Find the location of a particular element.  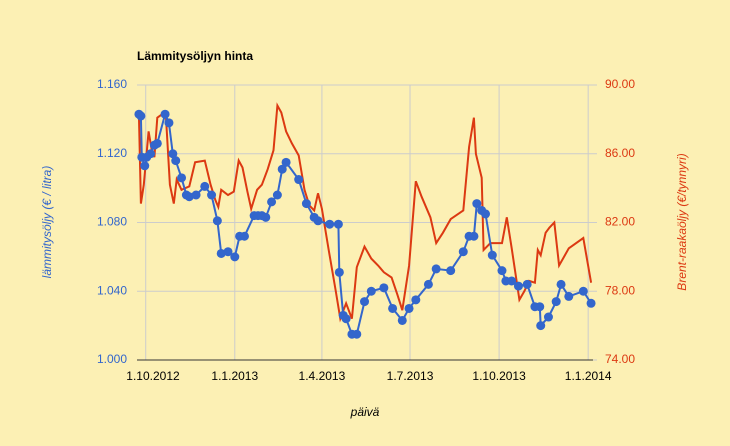

x-tick-label: 1.1.2013 is located at coordinates (234, 376).